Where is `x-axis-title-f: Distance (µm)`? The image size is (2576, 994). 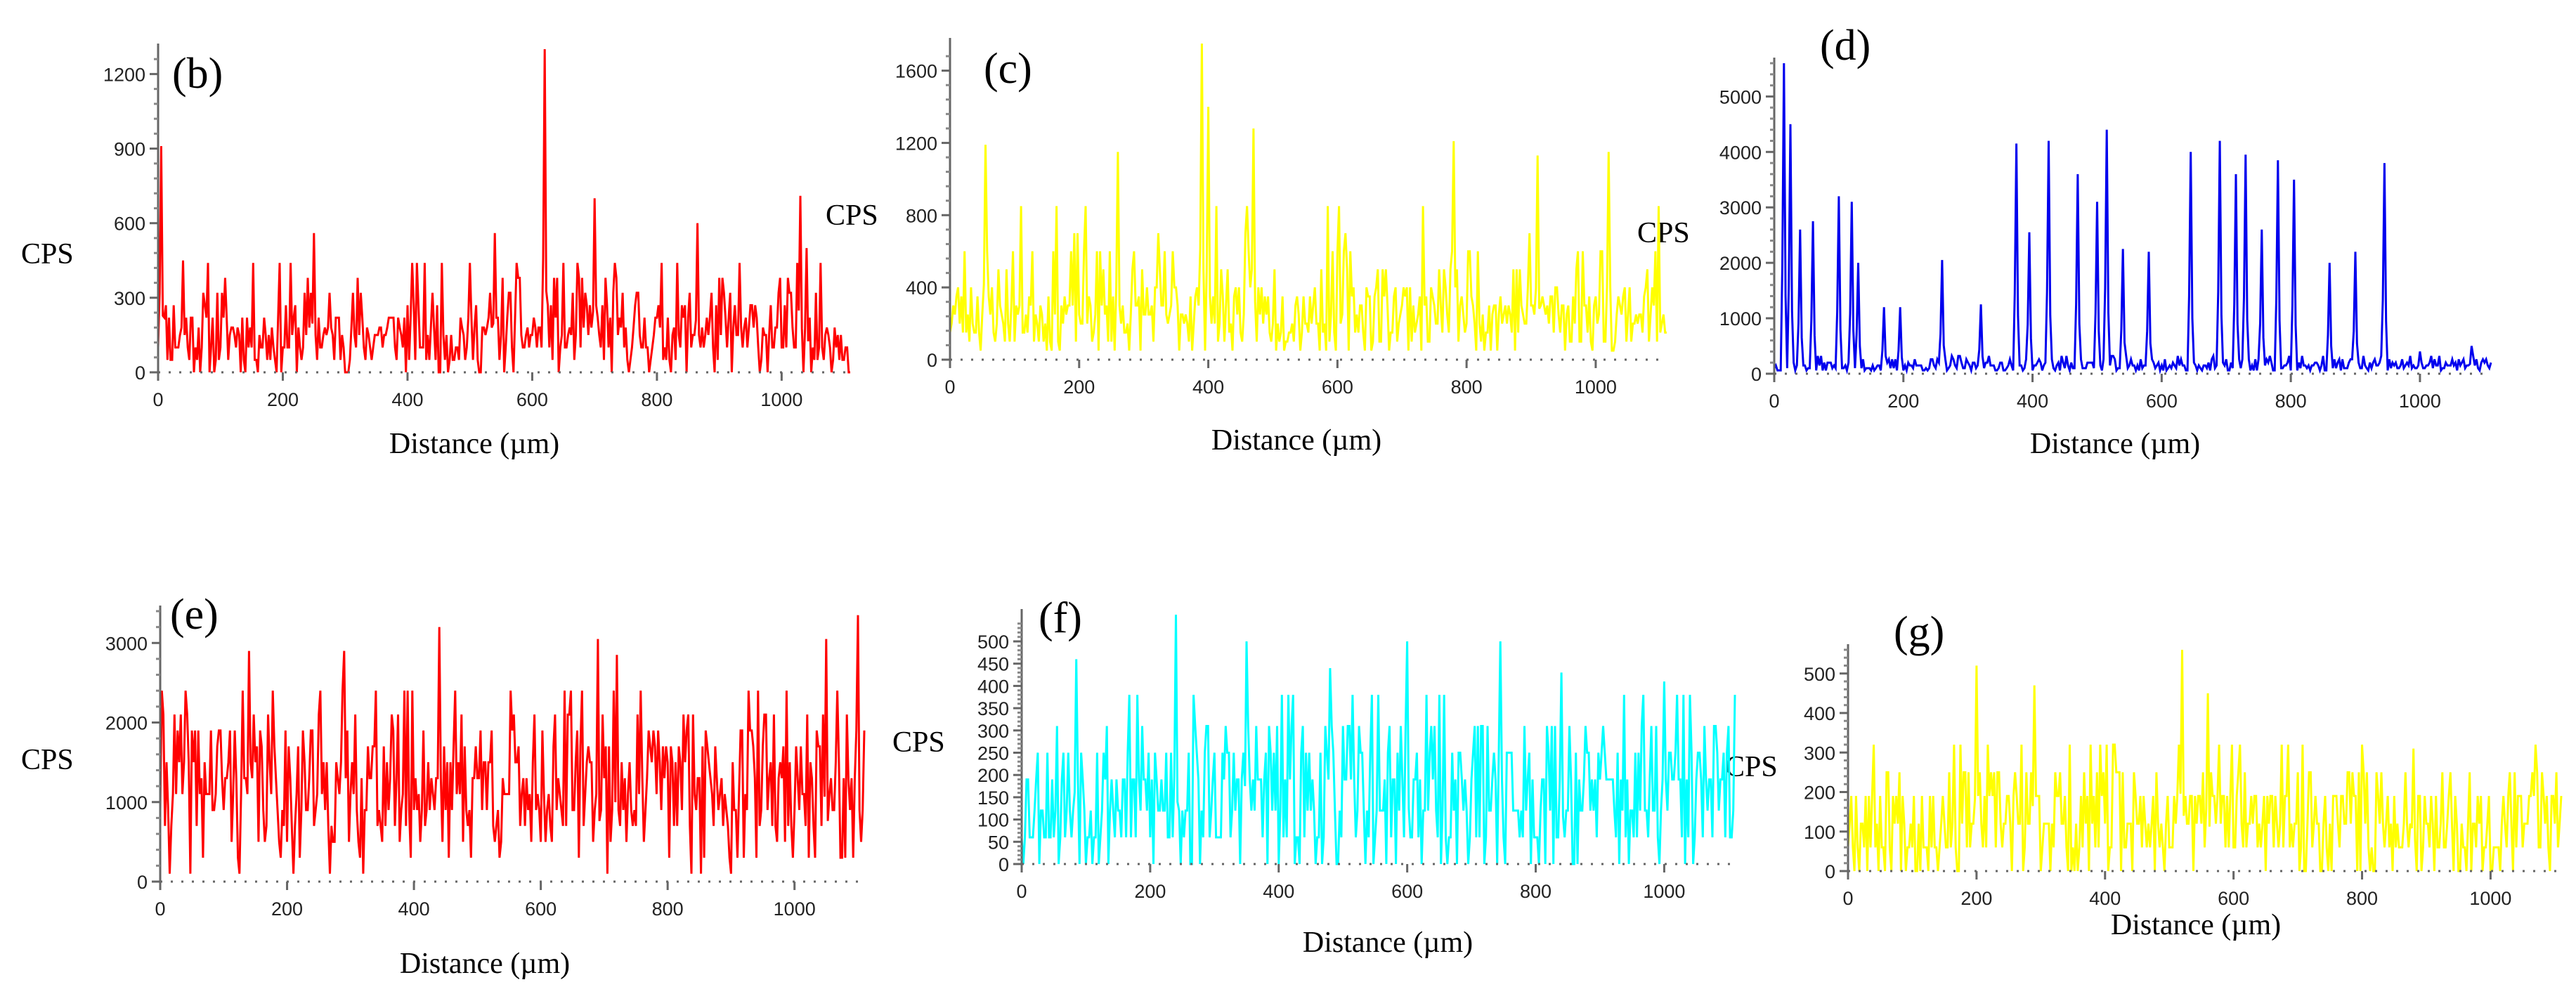
x-axis-title-f: Distance (µm) is located at coordinates (1388, 943).